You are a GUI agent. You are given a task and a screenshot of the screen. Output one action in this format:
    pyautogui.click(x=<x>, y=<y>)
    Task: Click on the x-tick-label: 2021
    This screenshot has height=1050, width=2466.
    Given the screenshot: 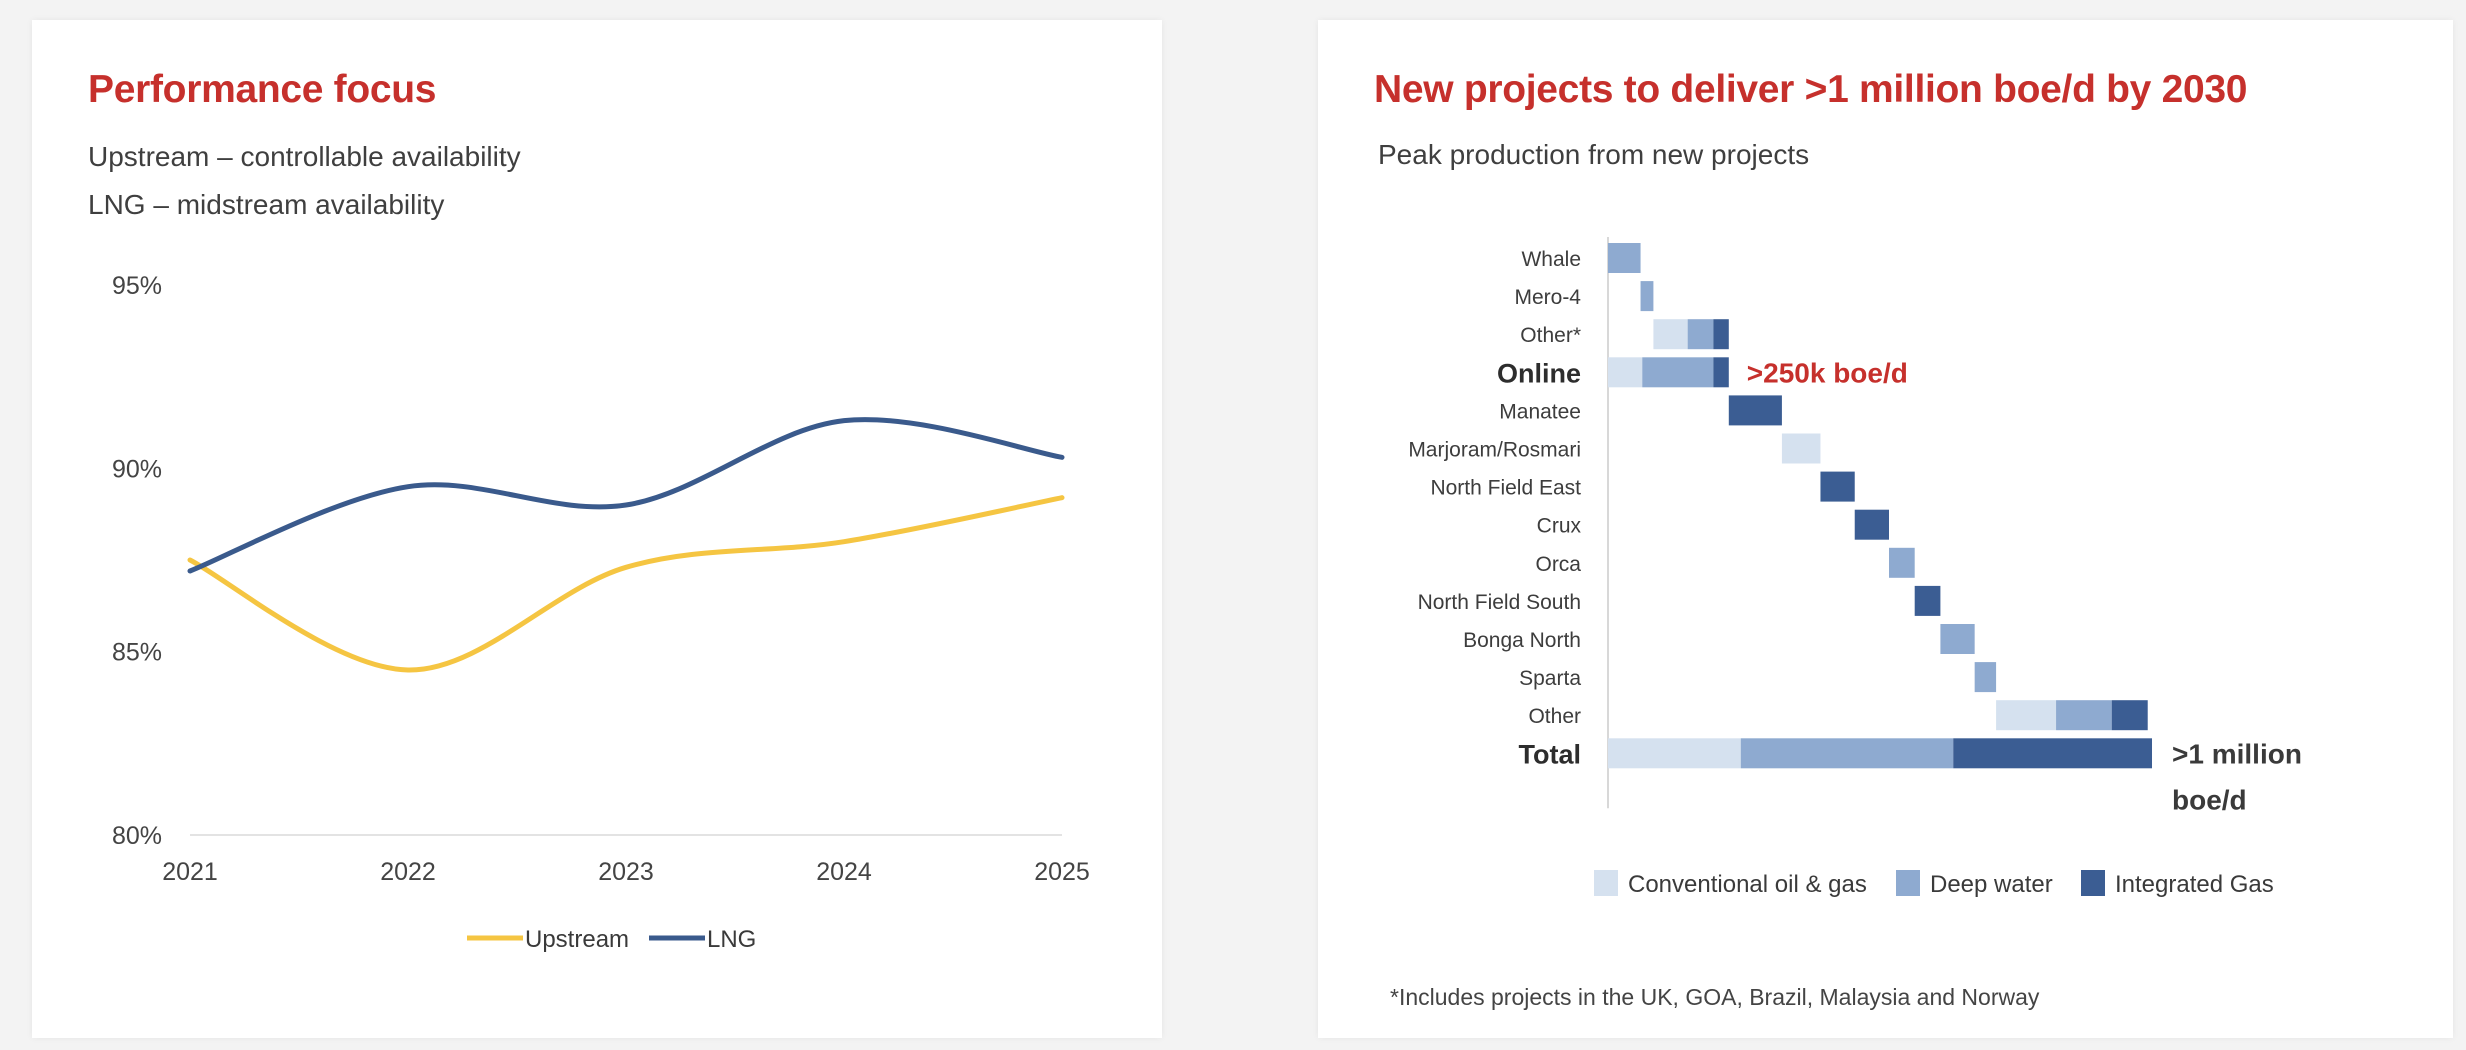 What is the action you would take?
    pyautogui.click(x=190, y=872)
    